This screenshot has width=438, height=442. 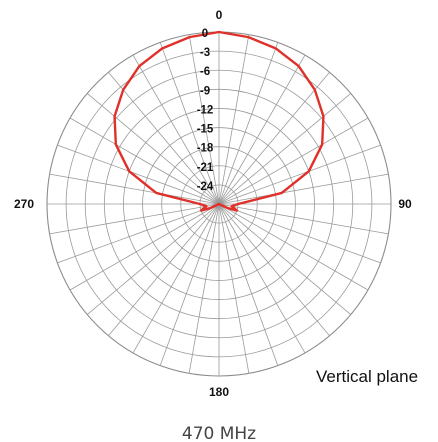 What do you see at coordinates (205, 34) in the screenshot?
I see `db-tick-label: 0` at bounding box center [205, 34].